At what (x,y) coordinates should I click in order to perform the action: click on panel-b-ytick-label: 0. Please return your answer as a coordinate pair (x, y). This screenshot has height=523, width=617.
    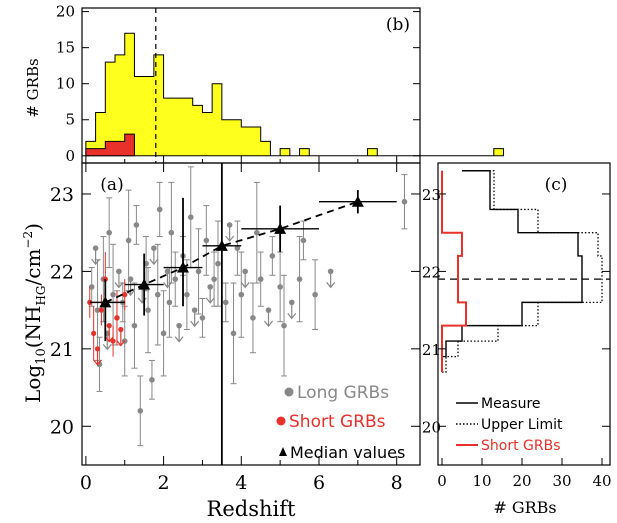
    Looking at the image, I should click on (70, 156).